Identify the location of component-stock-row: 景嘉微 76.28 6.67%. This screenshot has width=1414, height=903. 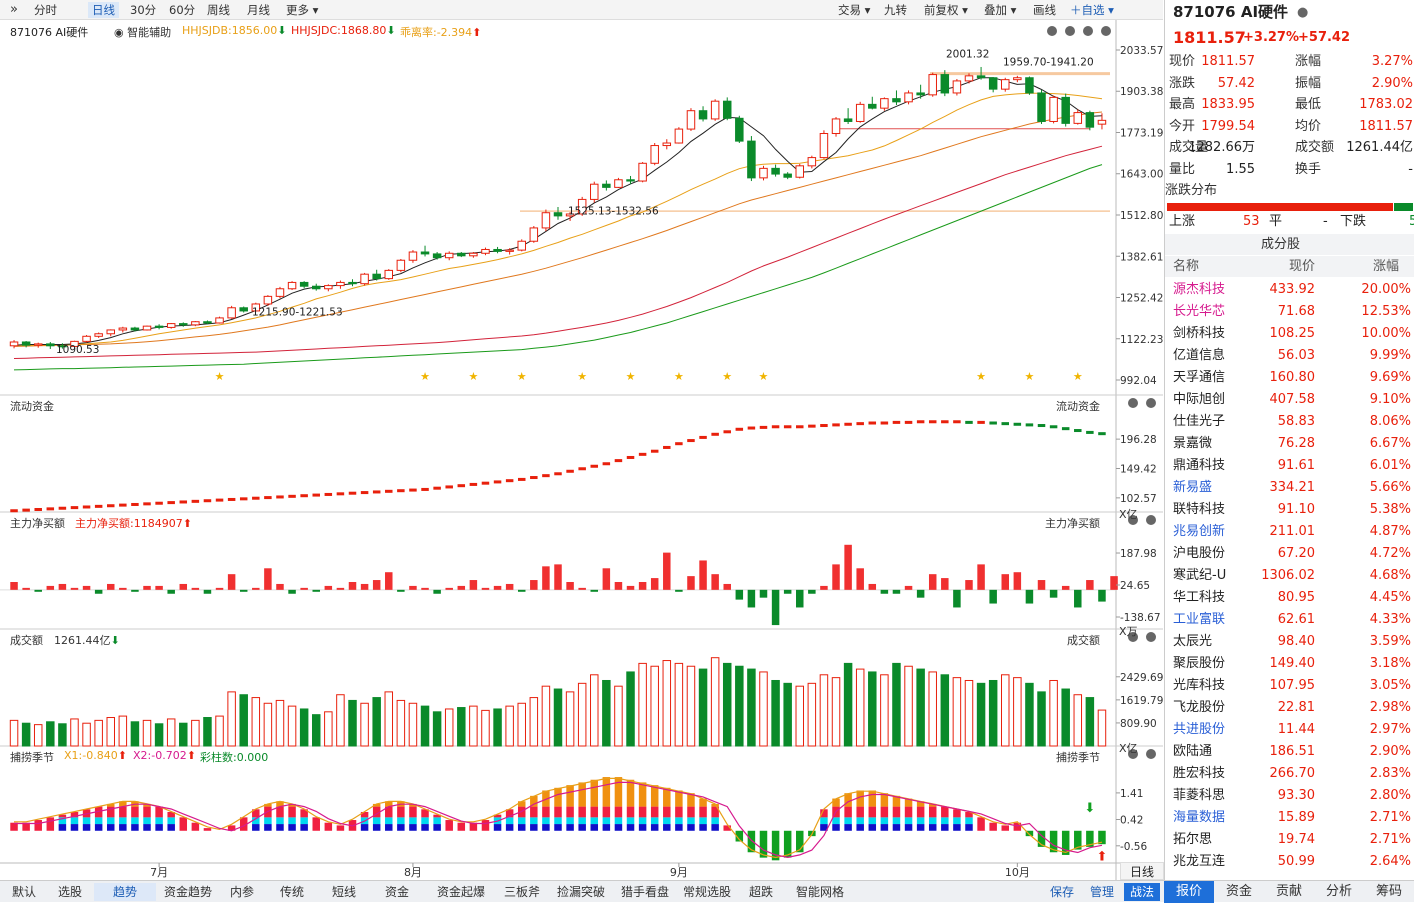
(1289, 443).